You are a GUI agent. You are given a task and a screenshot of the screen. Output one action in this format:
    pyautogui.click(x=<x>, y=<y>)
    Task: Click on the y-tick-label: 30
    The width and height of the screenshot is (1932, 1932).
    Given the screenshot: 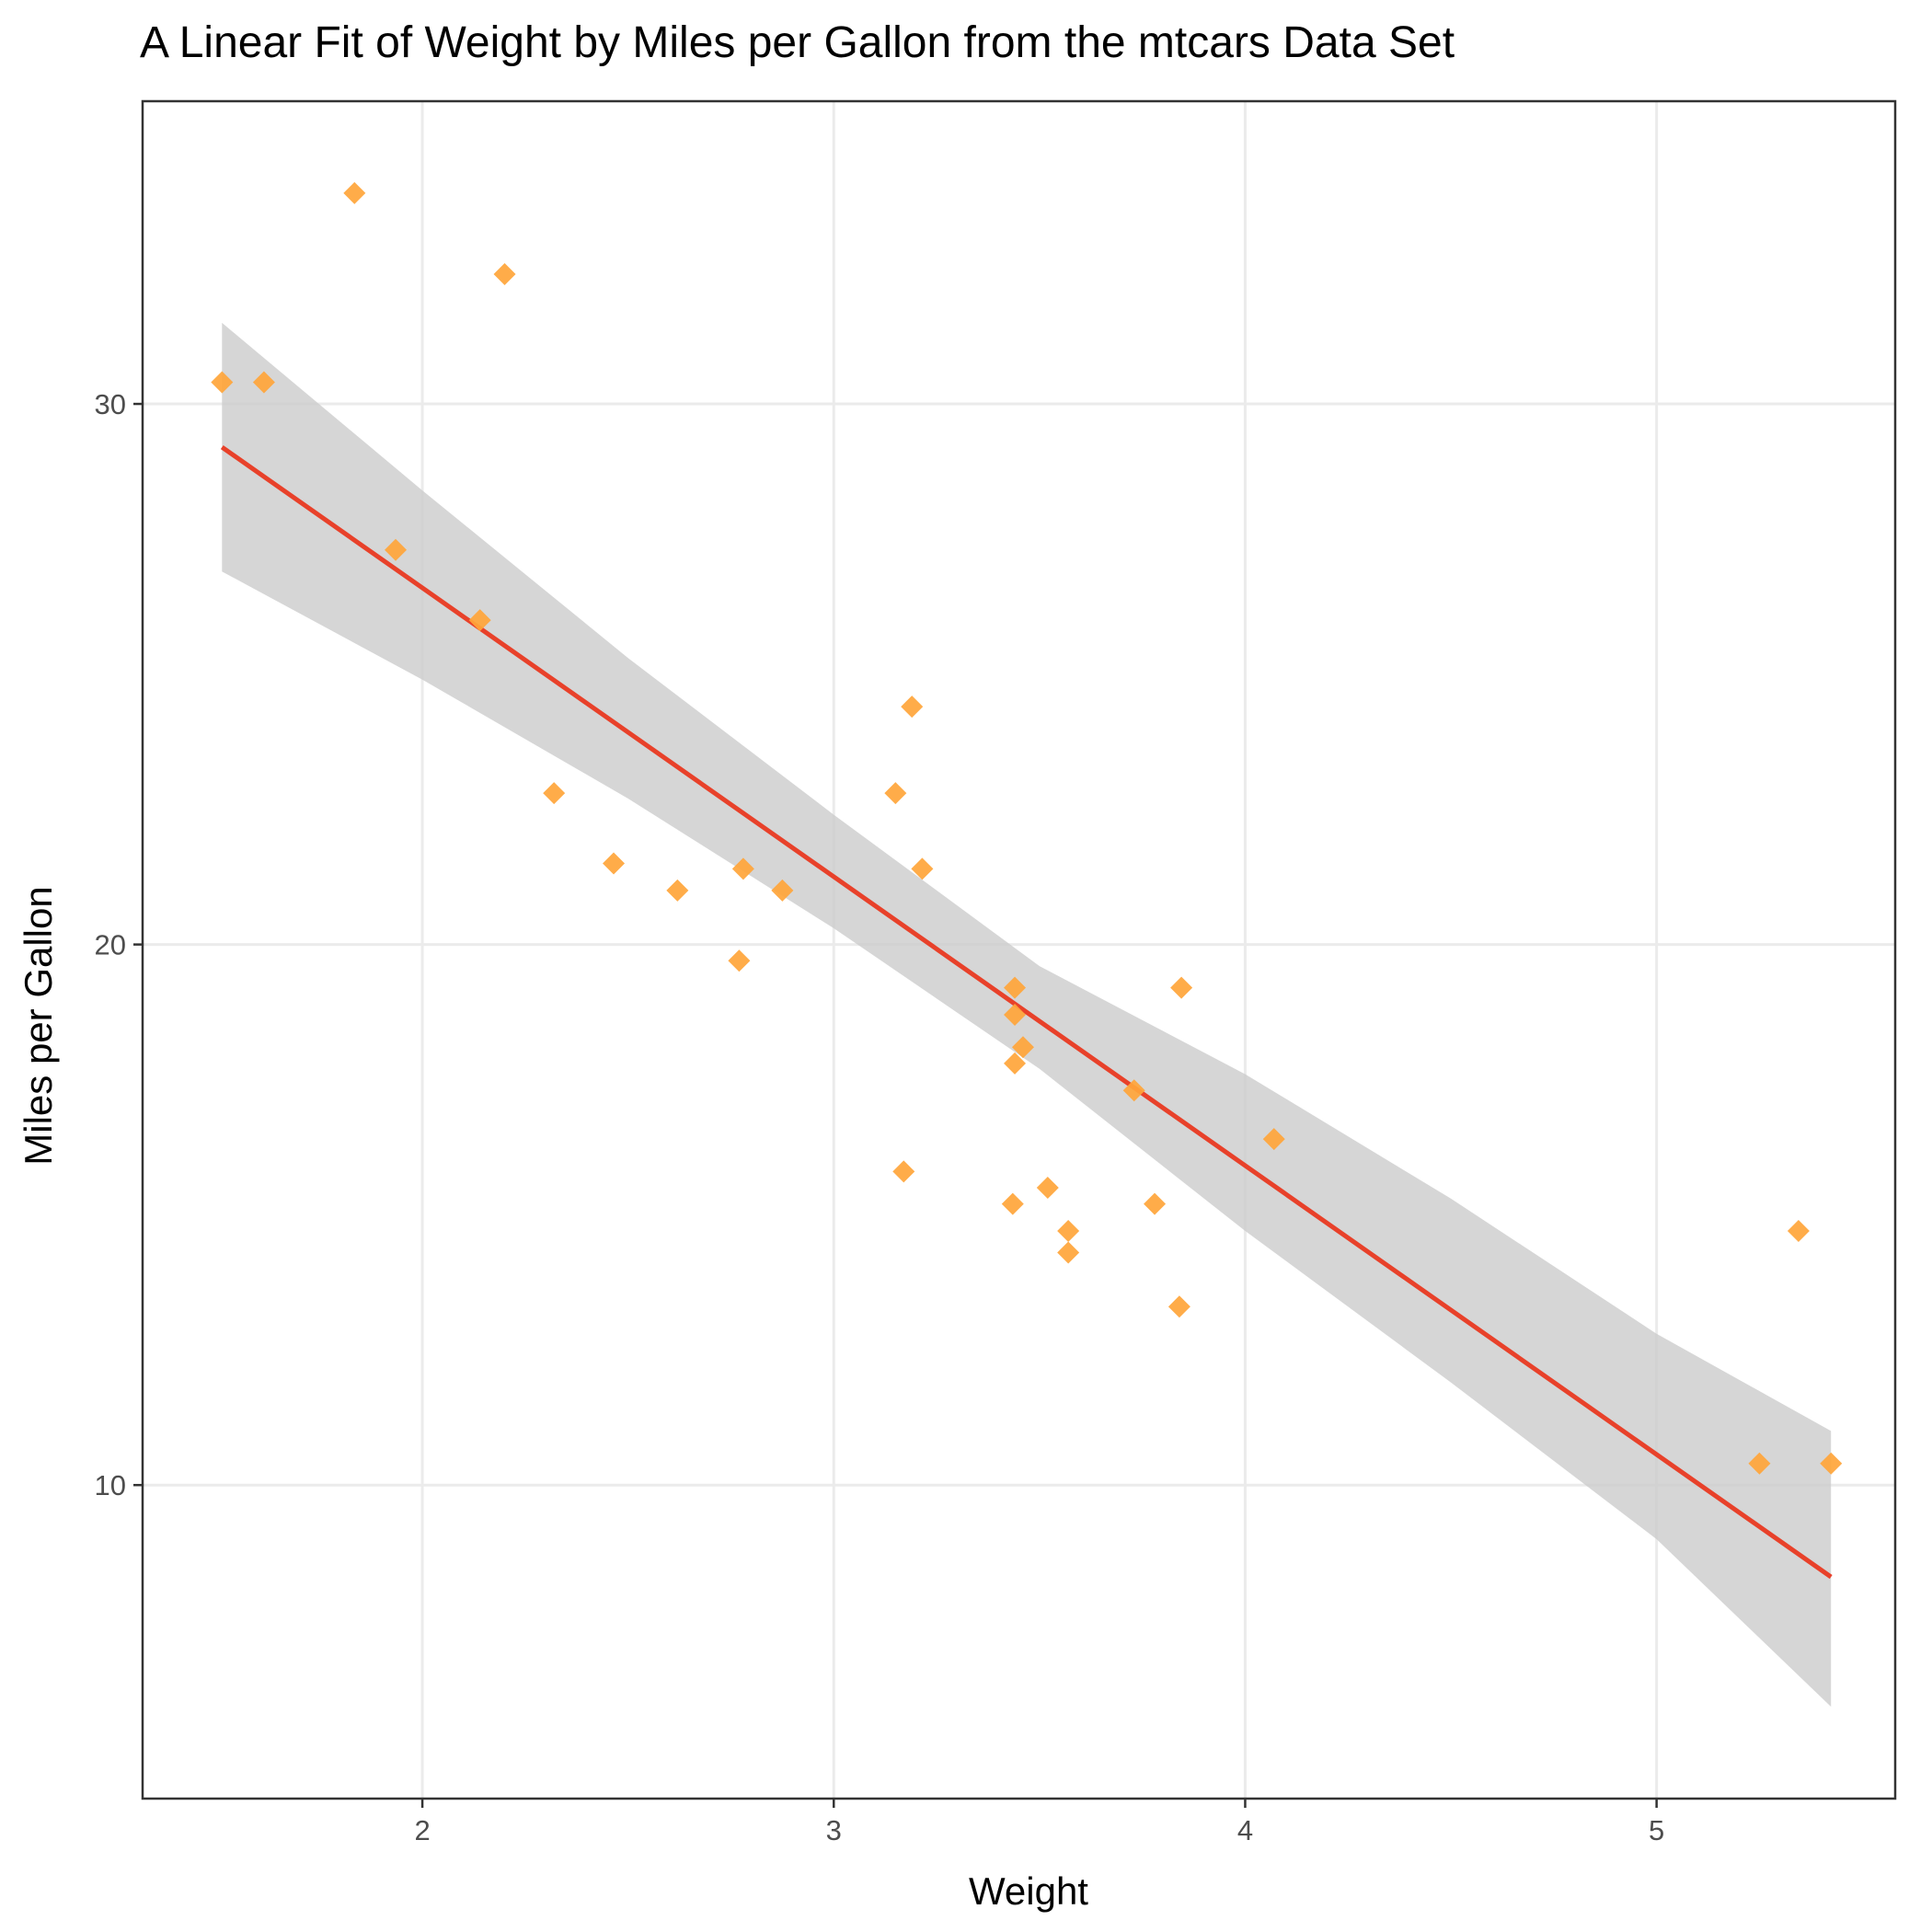 What is the action you would take?
    pyautogui.click(x=110, y=404)
    